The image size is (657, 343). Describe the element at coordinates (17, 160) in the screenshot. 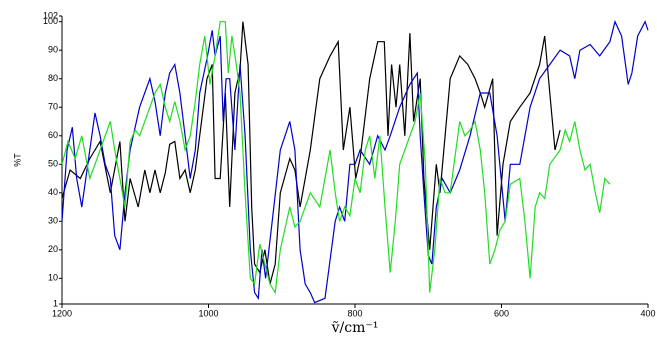

I see `y-axis-label: %T` at that location.